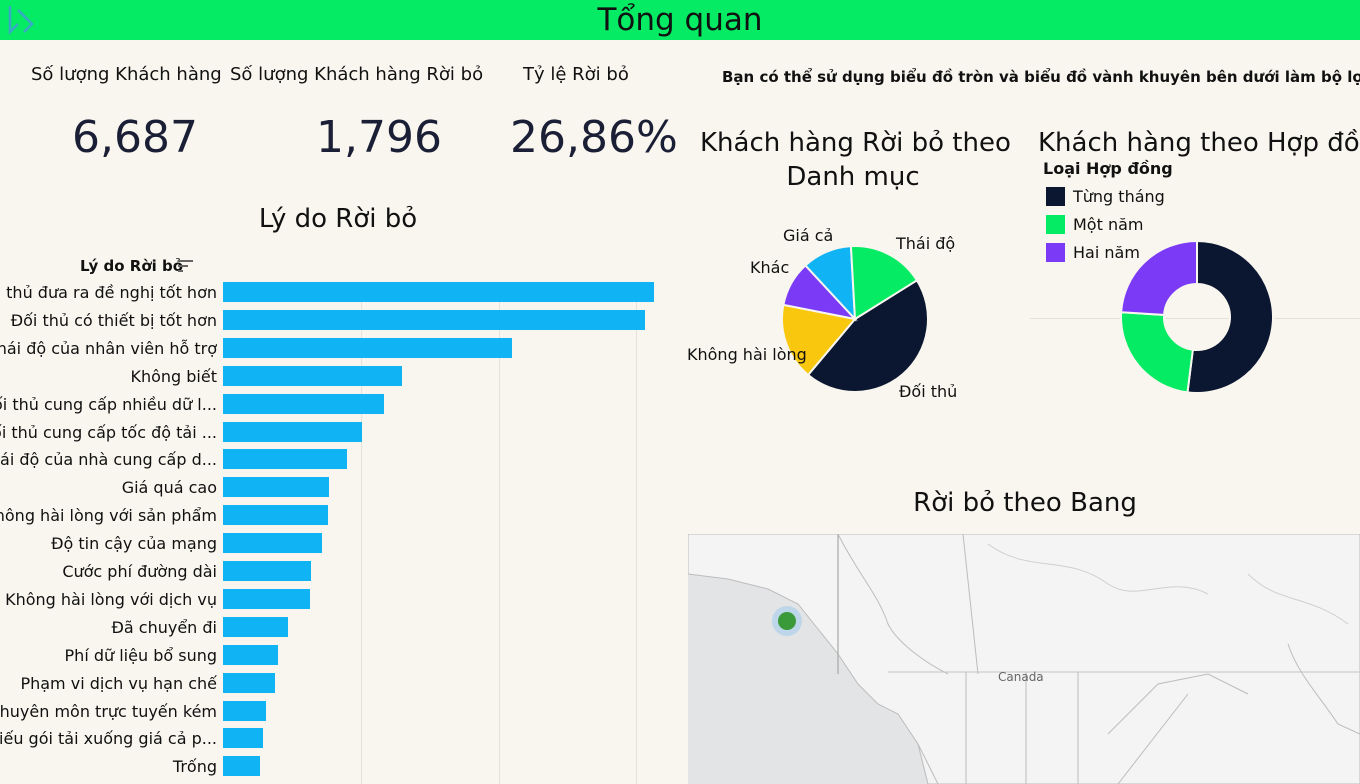 The image size is (1360, 784). I want to click on bar-label: Giá quá cao, so click(169, 488).